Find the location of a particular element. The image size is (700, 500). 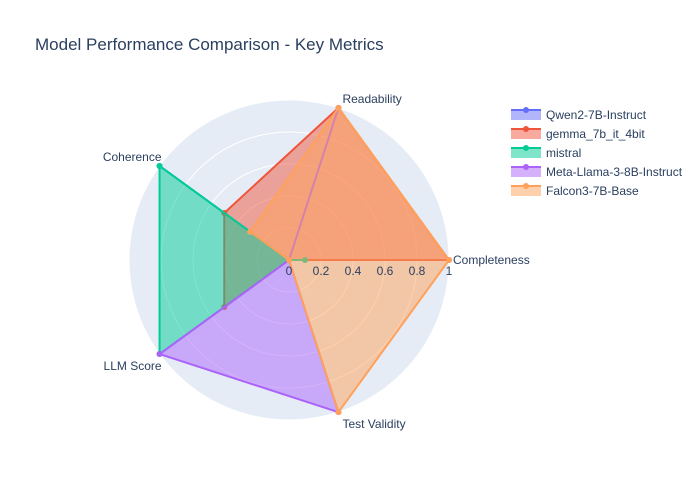

radial-tick-labels: 0 0.2 0.4 0.6 0.8 1 is located at coordinates (369, 271).